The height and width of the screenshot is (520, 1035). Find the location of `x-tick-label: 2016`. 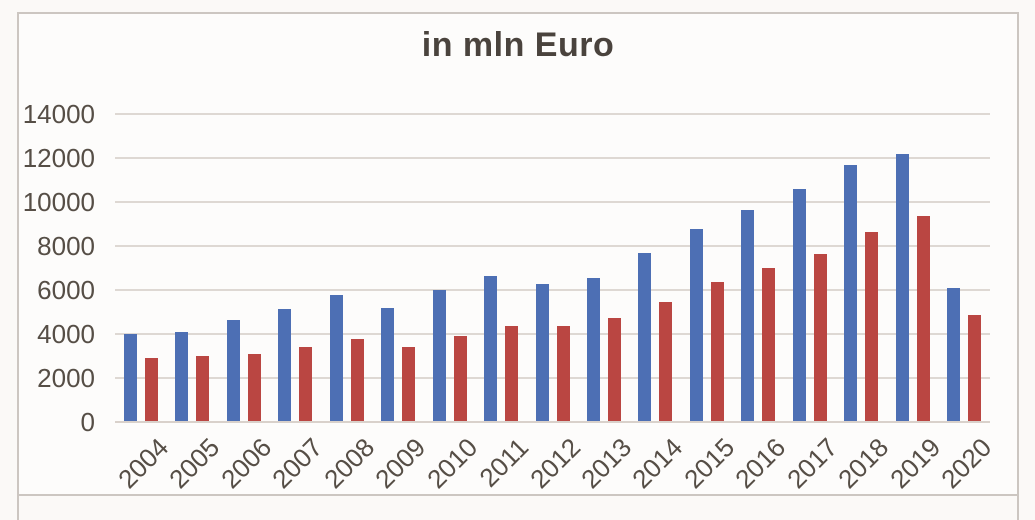

x-tick-label: 2016 is located at coordinates (760, 463).